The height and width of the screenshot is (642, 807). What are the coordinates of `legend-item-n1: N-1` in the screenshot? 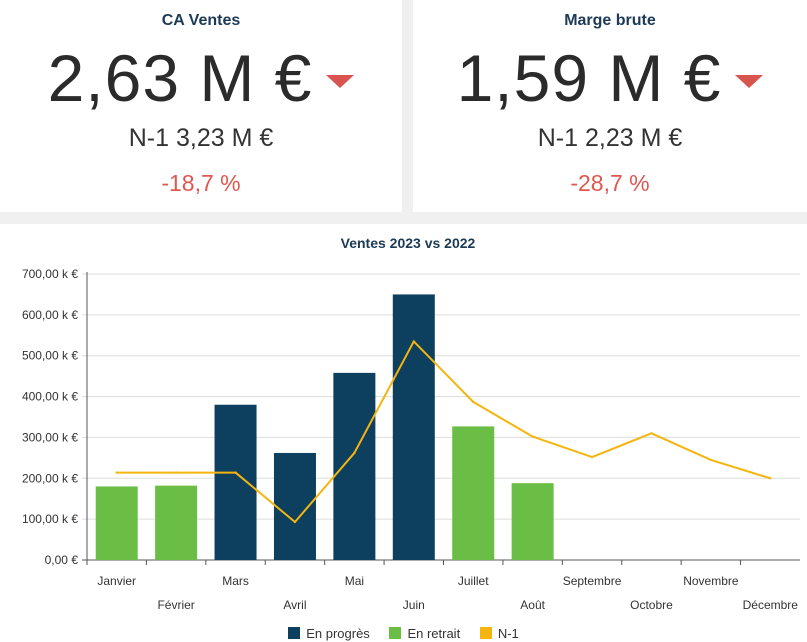 It's located at (499, 633).